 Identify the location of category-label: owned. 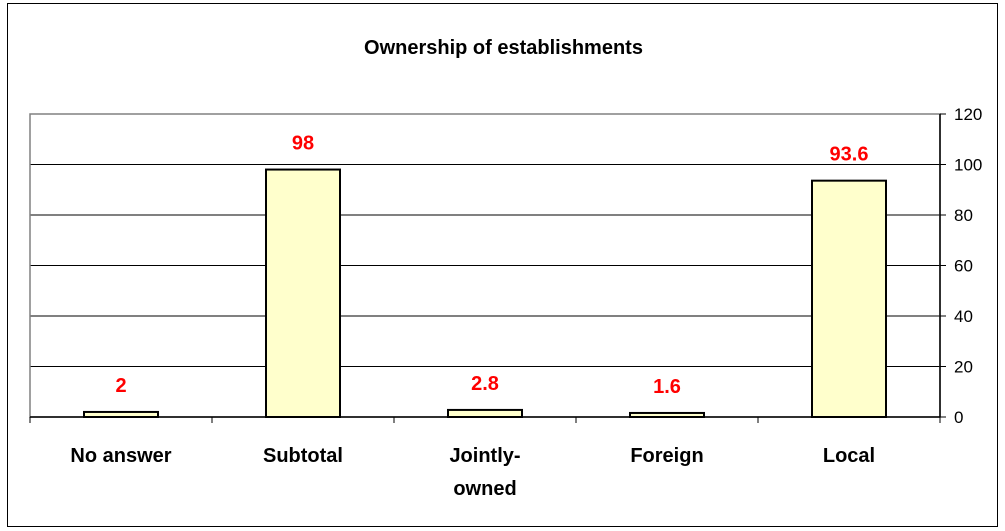
(484, 489).